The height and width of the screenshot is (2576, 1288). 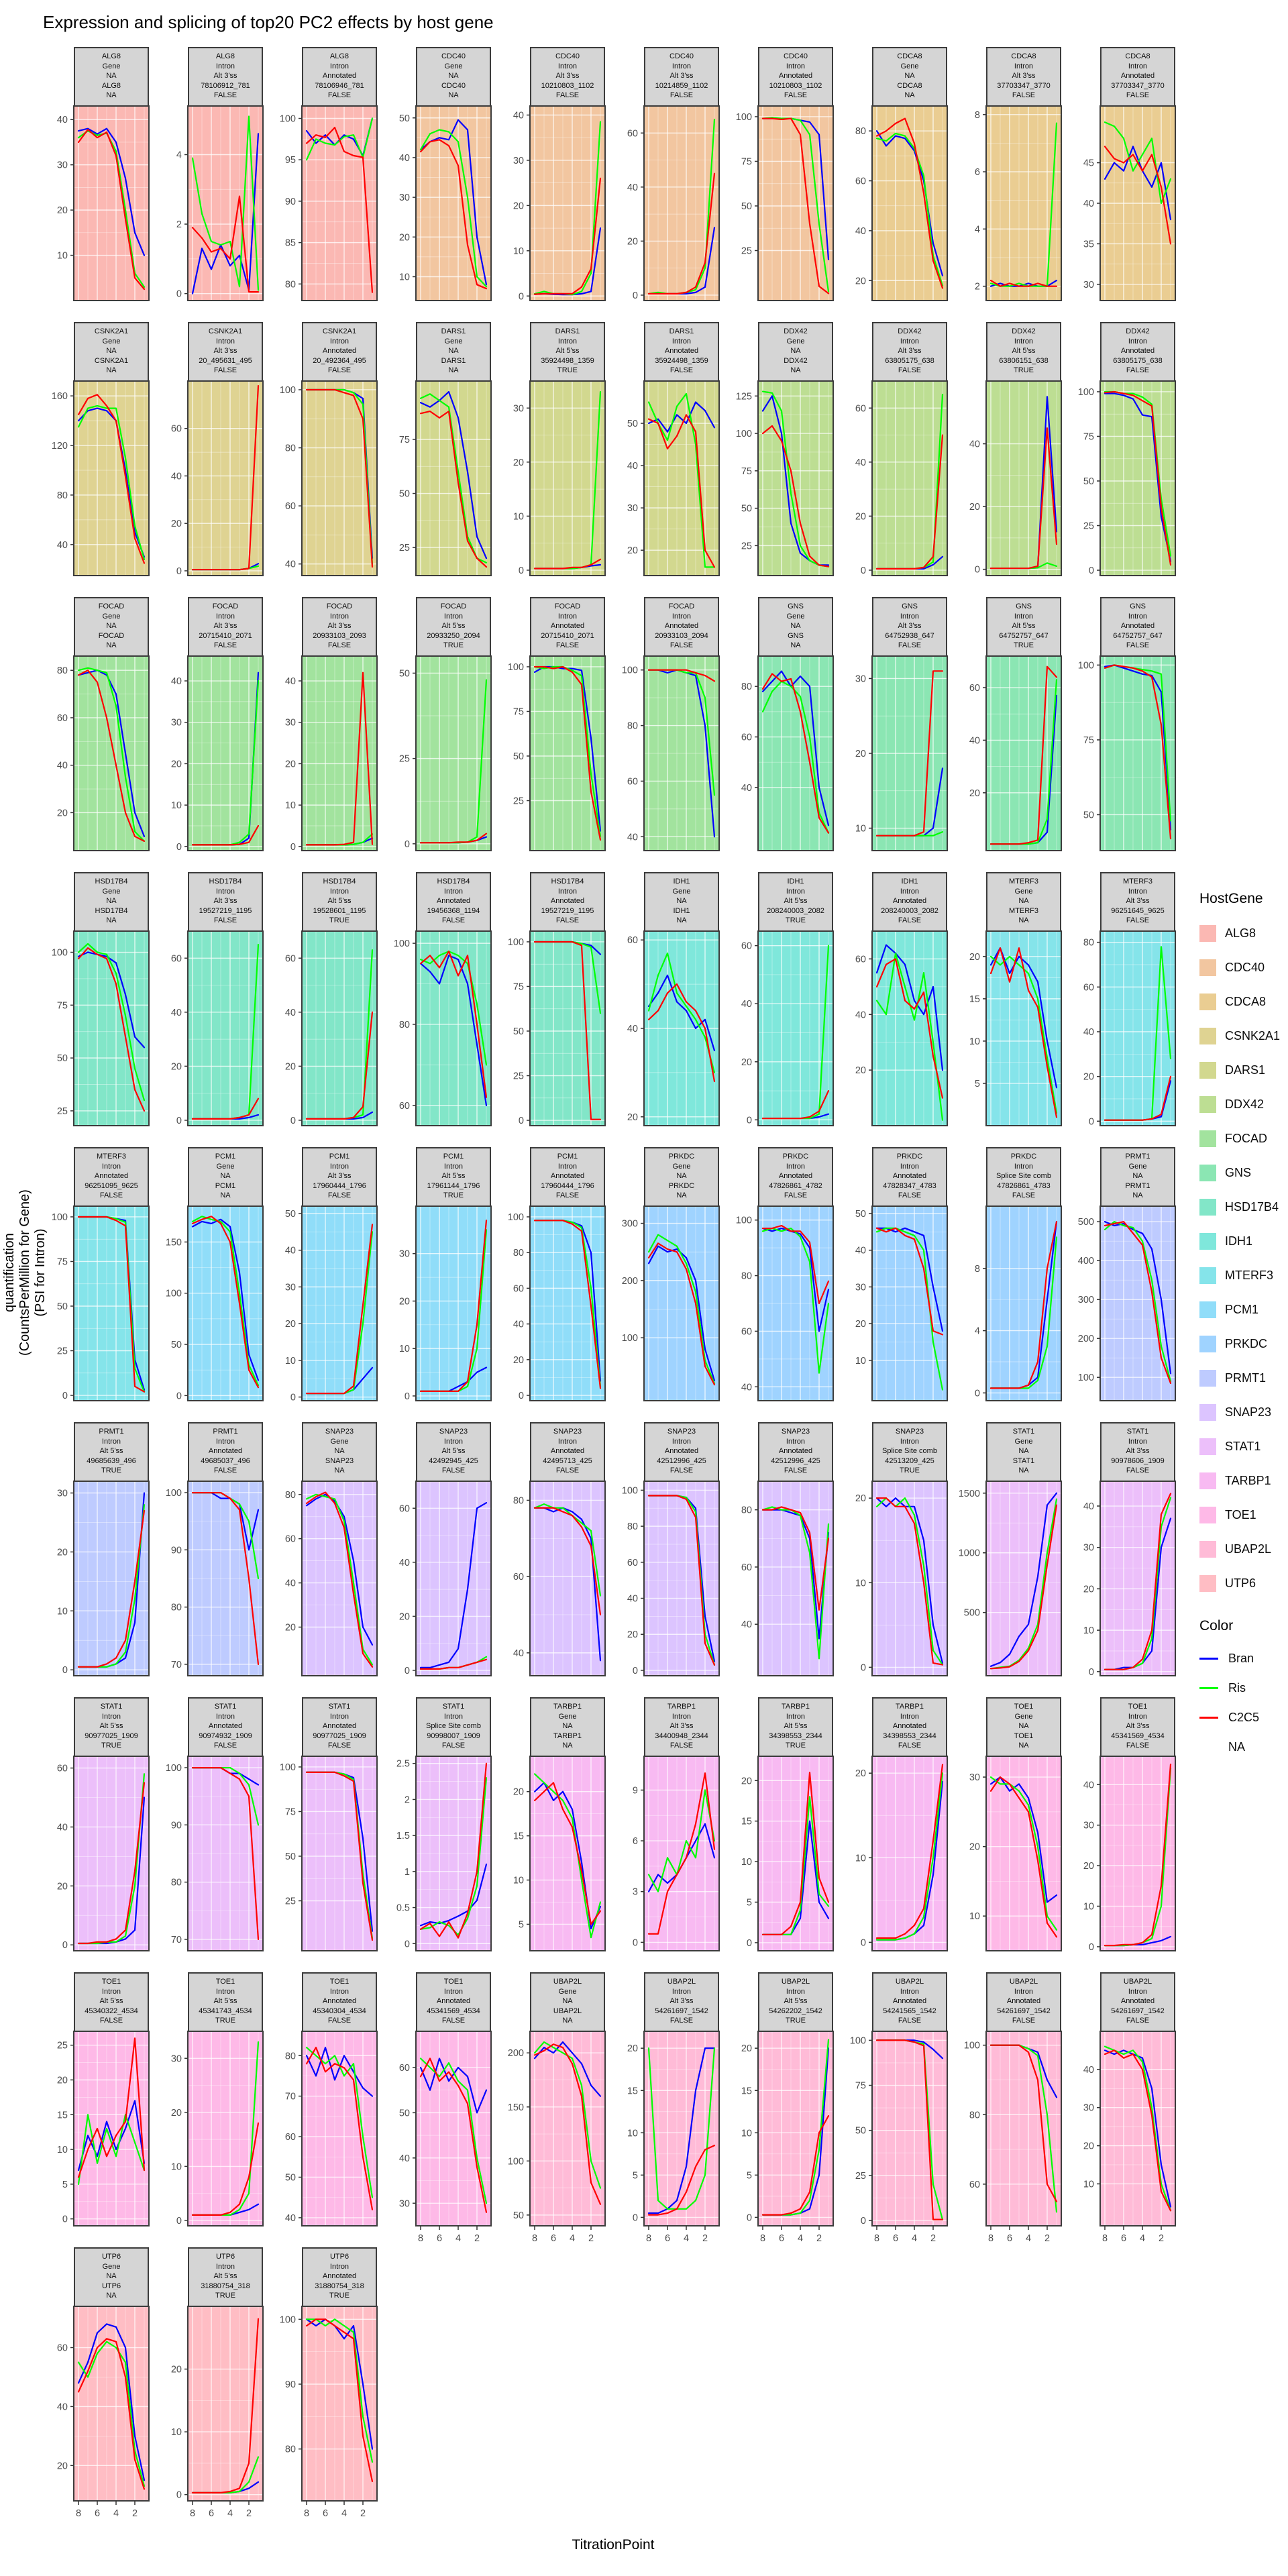 What do you see at coordinates (795, 1156) in the screenshot?
I see `facet-strip-line: PRKDC` at bounding box center [795, 1156].